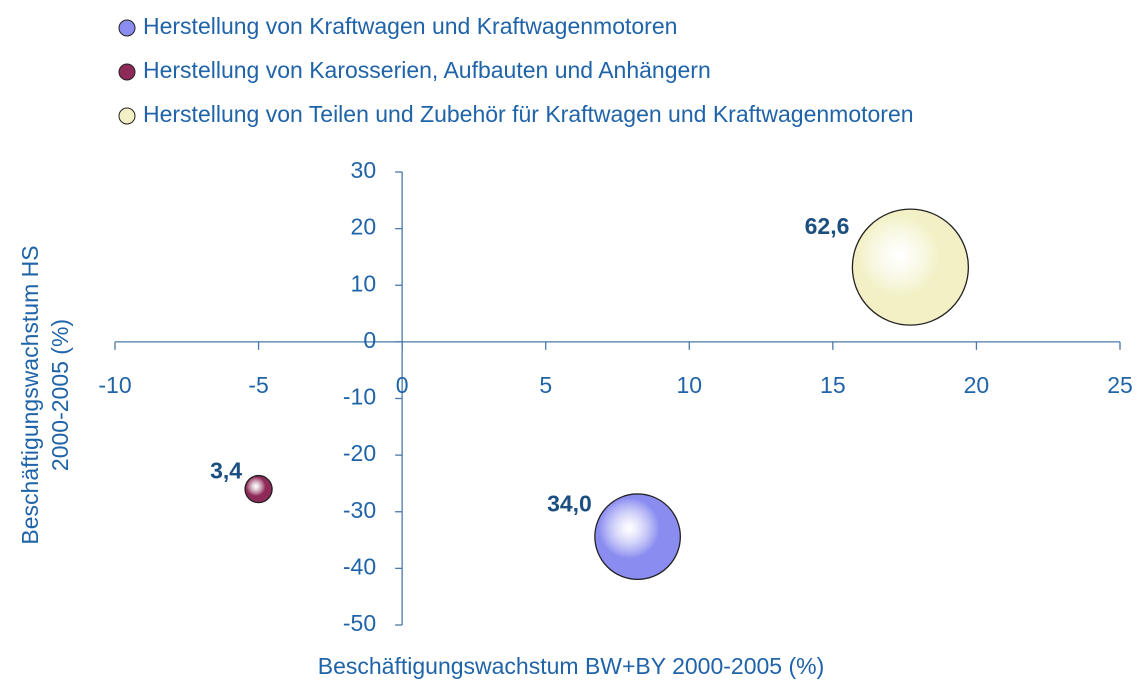 The image size is (1143, 688). Describe the element at coordinates (1120, 385) in the screenshot. I see `x-tick-label: 25` at that location.